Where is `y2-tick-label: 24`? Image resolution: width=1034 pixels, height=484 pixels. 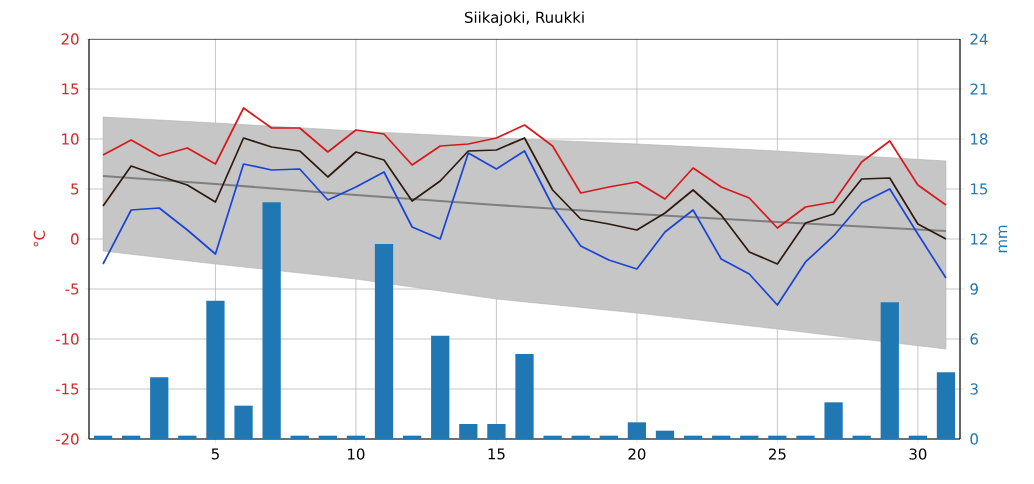
y2-tick-label: 24 is located at coordinates (979, 39).